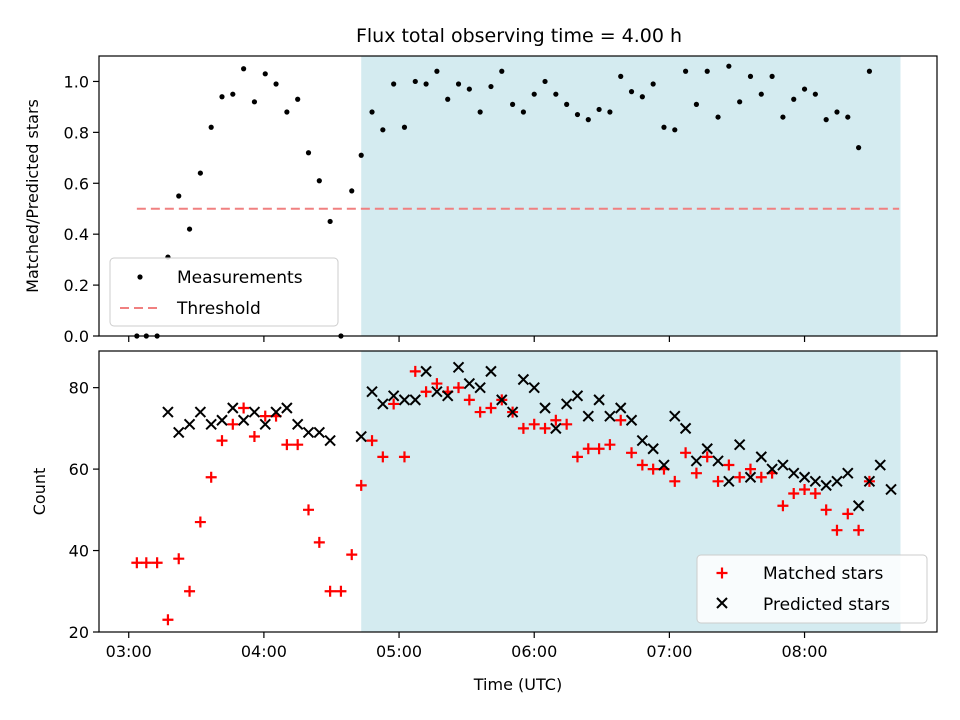 The image size is (960, 720). I want to click on legend-measurements-label: Measurements, so click(240, 278).